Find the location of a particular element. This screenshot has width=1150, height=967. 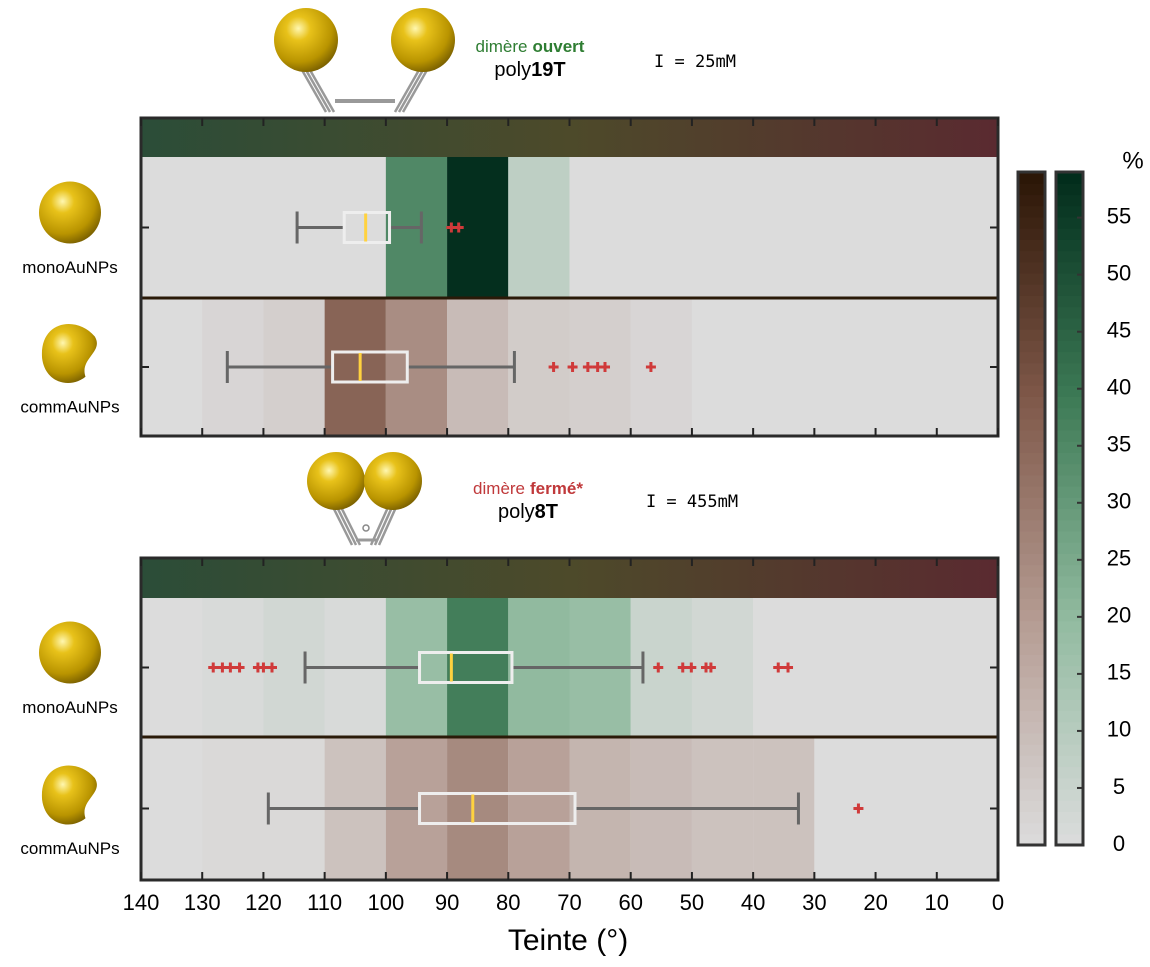

row-label: commAuNPs is located at coordinates (69, 406).